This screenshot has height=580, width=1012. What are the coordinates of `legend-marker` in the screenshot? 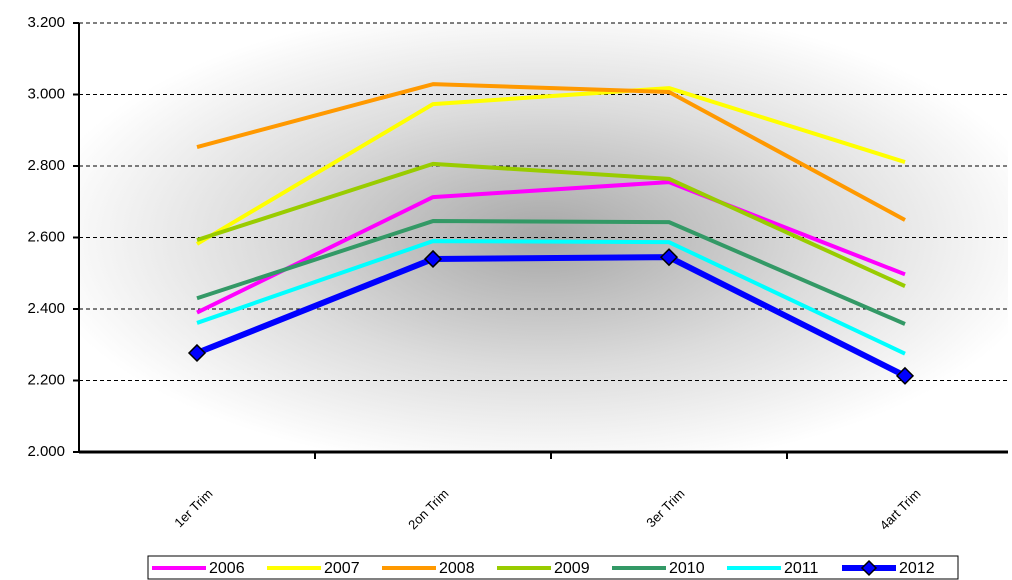 It's located at (869, 568).